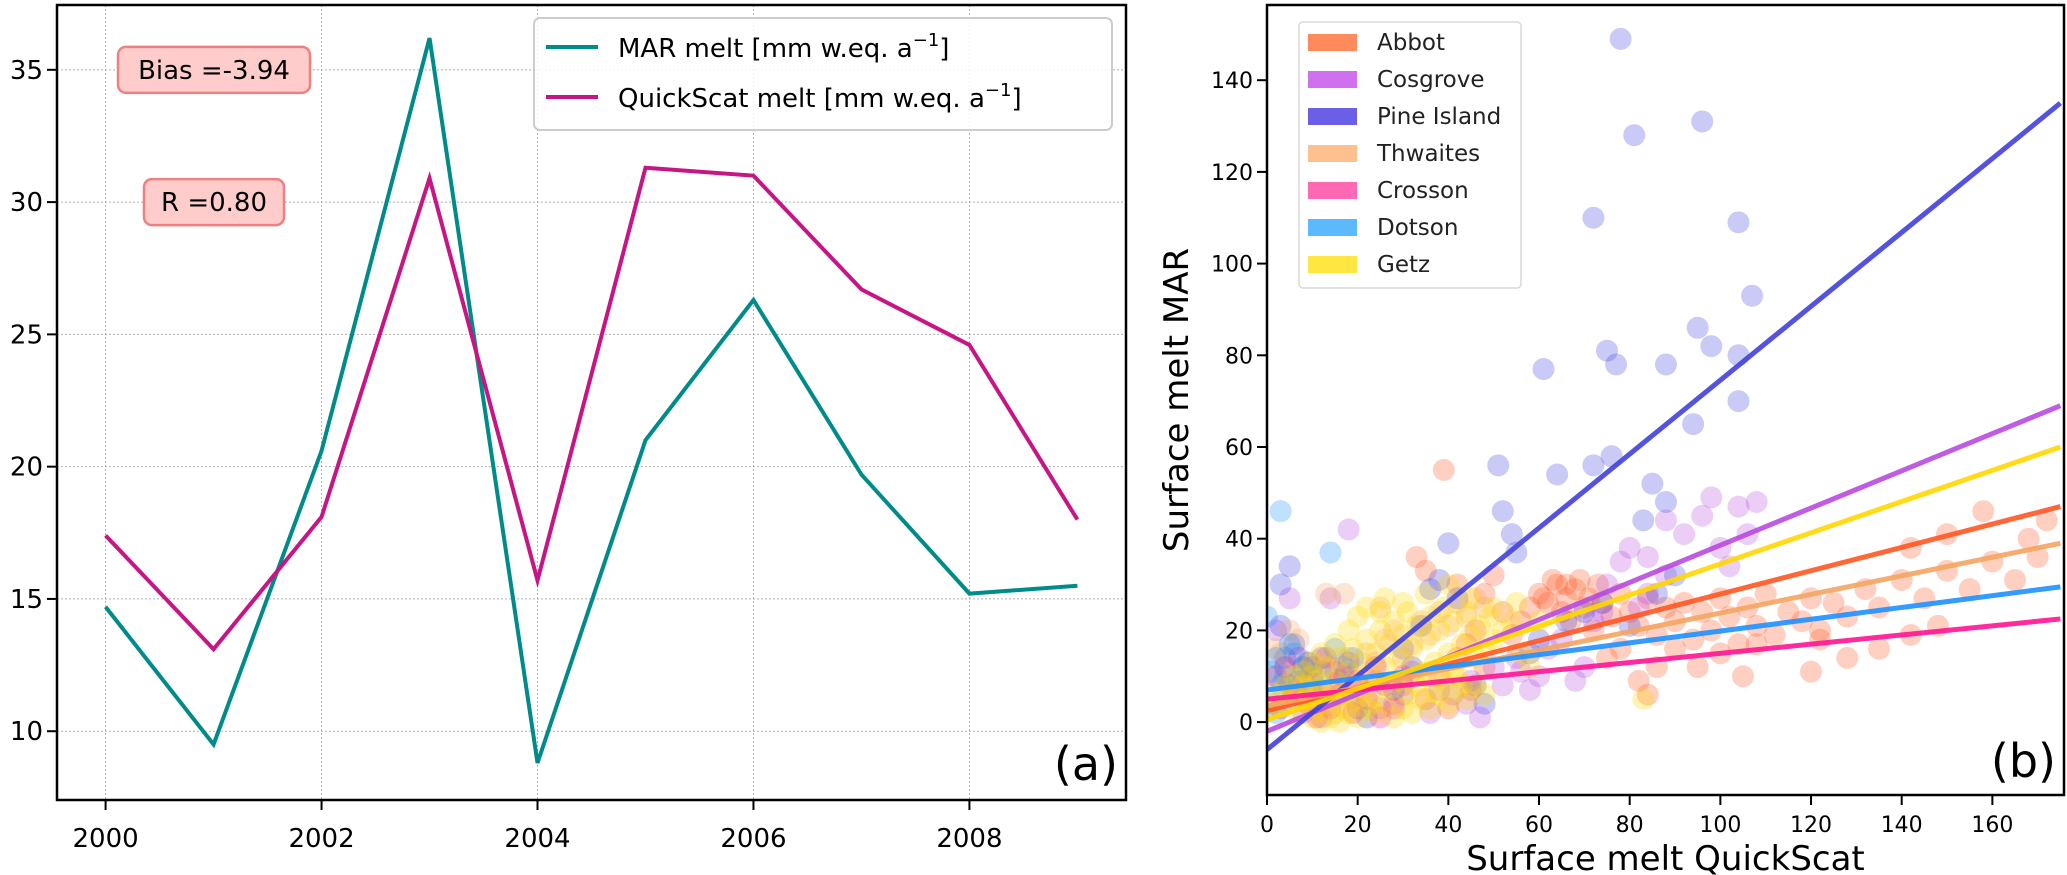 The height and width of the screenshot is (875, 2067). Describe the element at coordinates (1902, 825) in the screenshot. I see `x-tick-label: 140` at that location.